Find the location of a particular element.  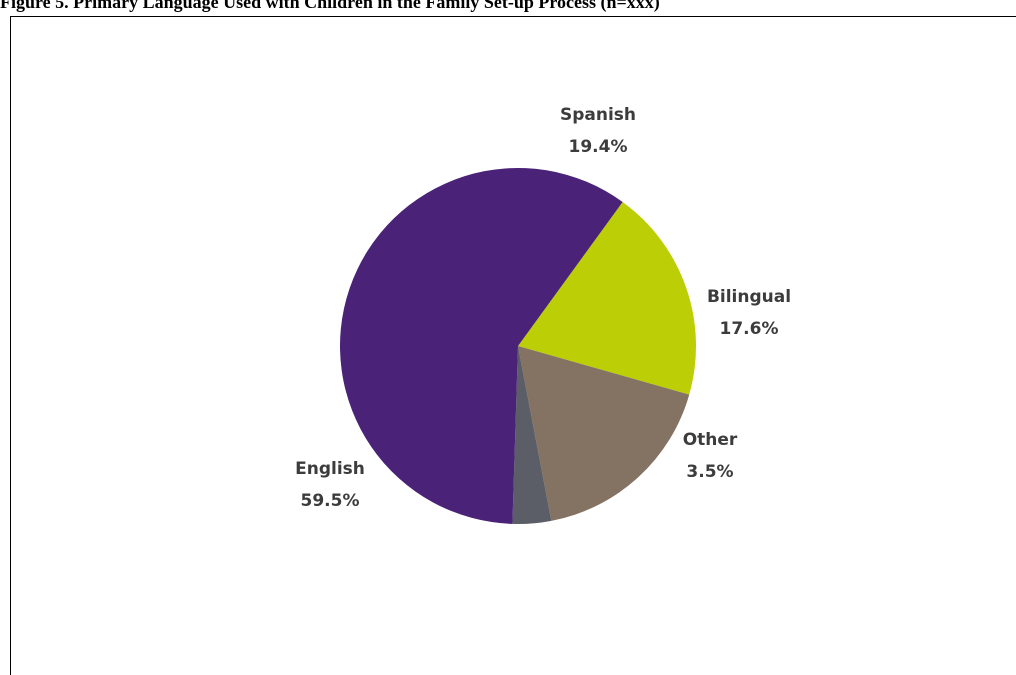

slice-label-bilingual: Bilingual is located at coordinates (749, 297).